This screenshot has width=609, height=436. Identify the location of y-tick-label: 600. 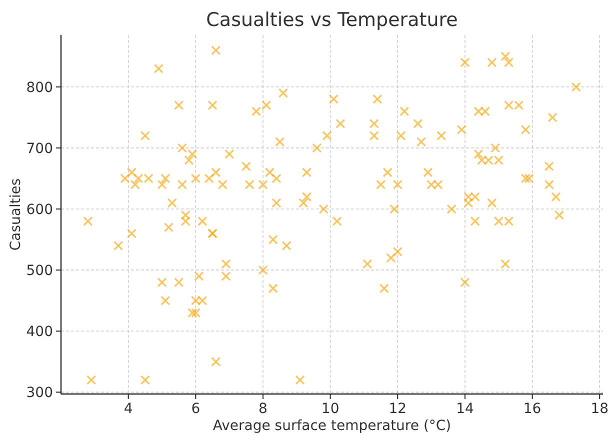
(39, 210).